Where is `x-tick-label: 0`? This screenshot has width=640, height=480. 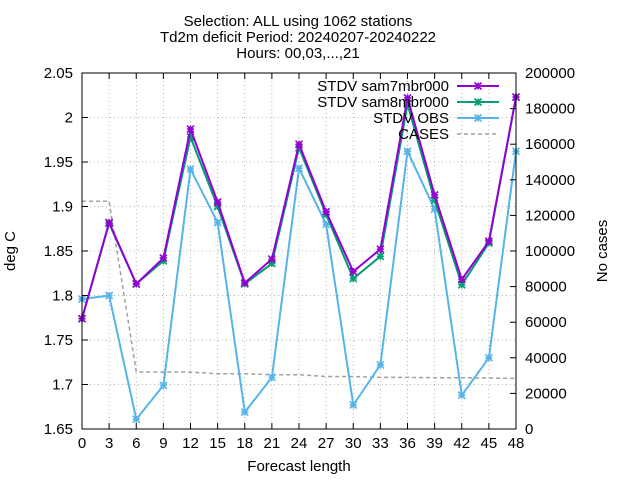 x-tick-label: 0 is located at coordinates (82, 443).